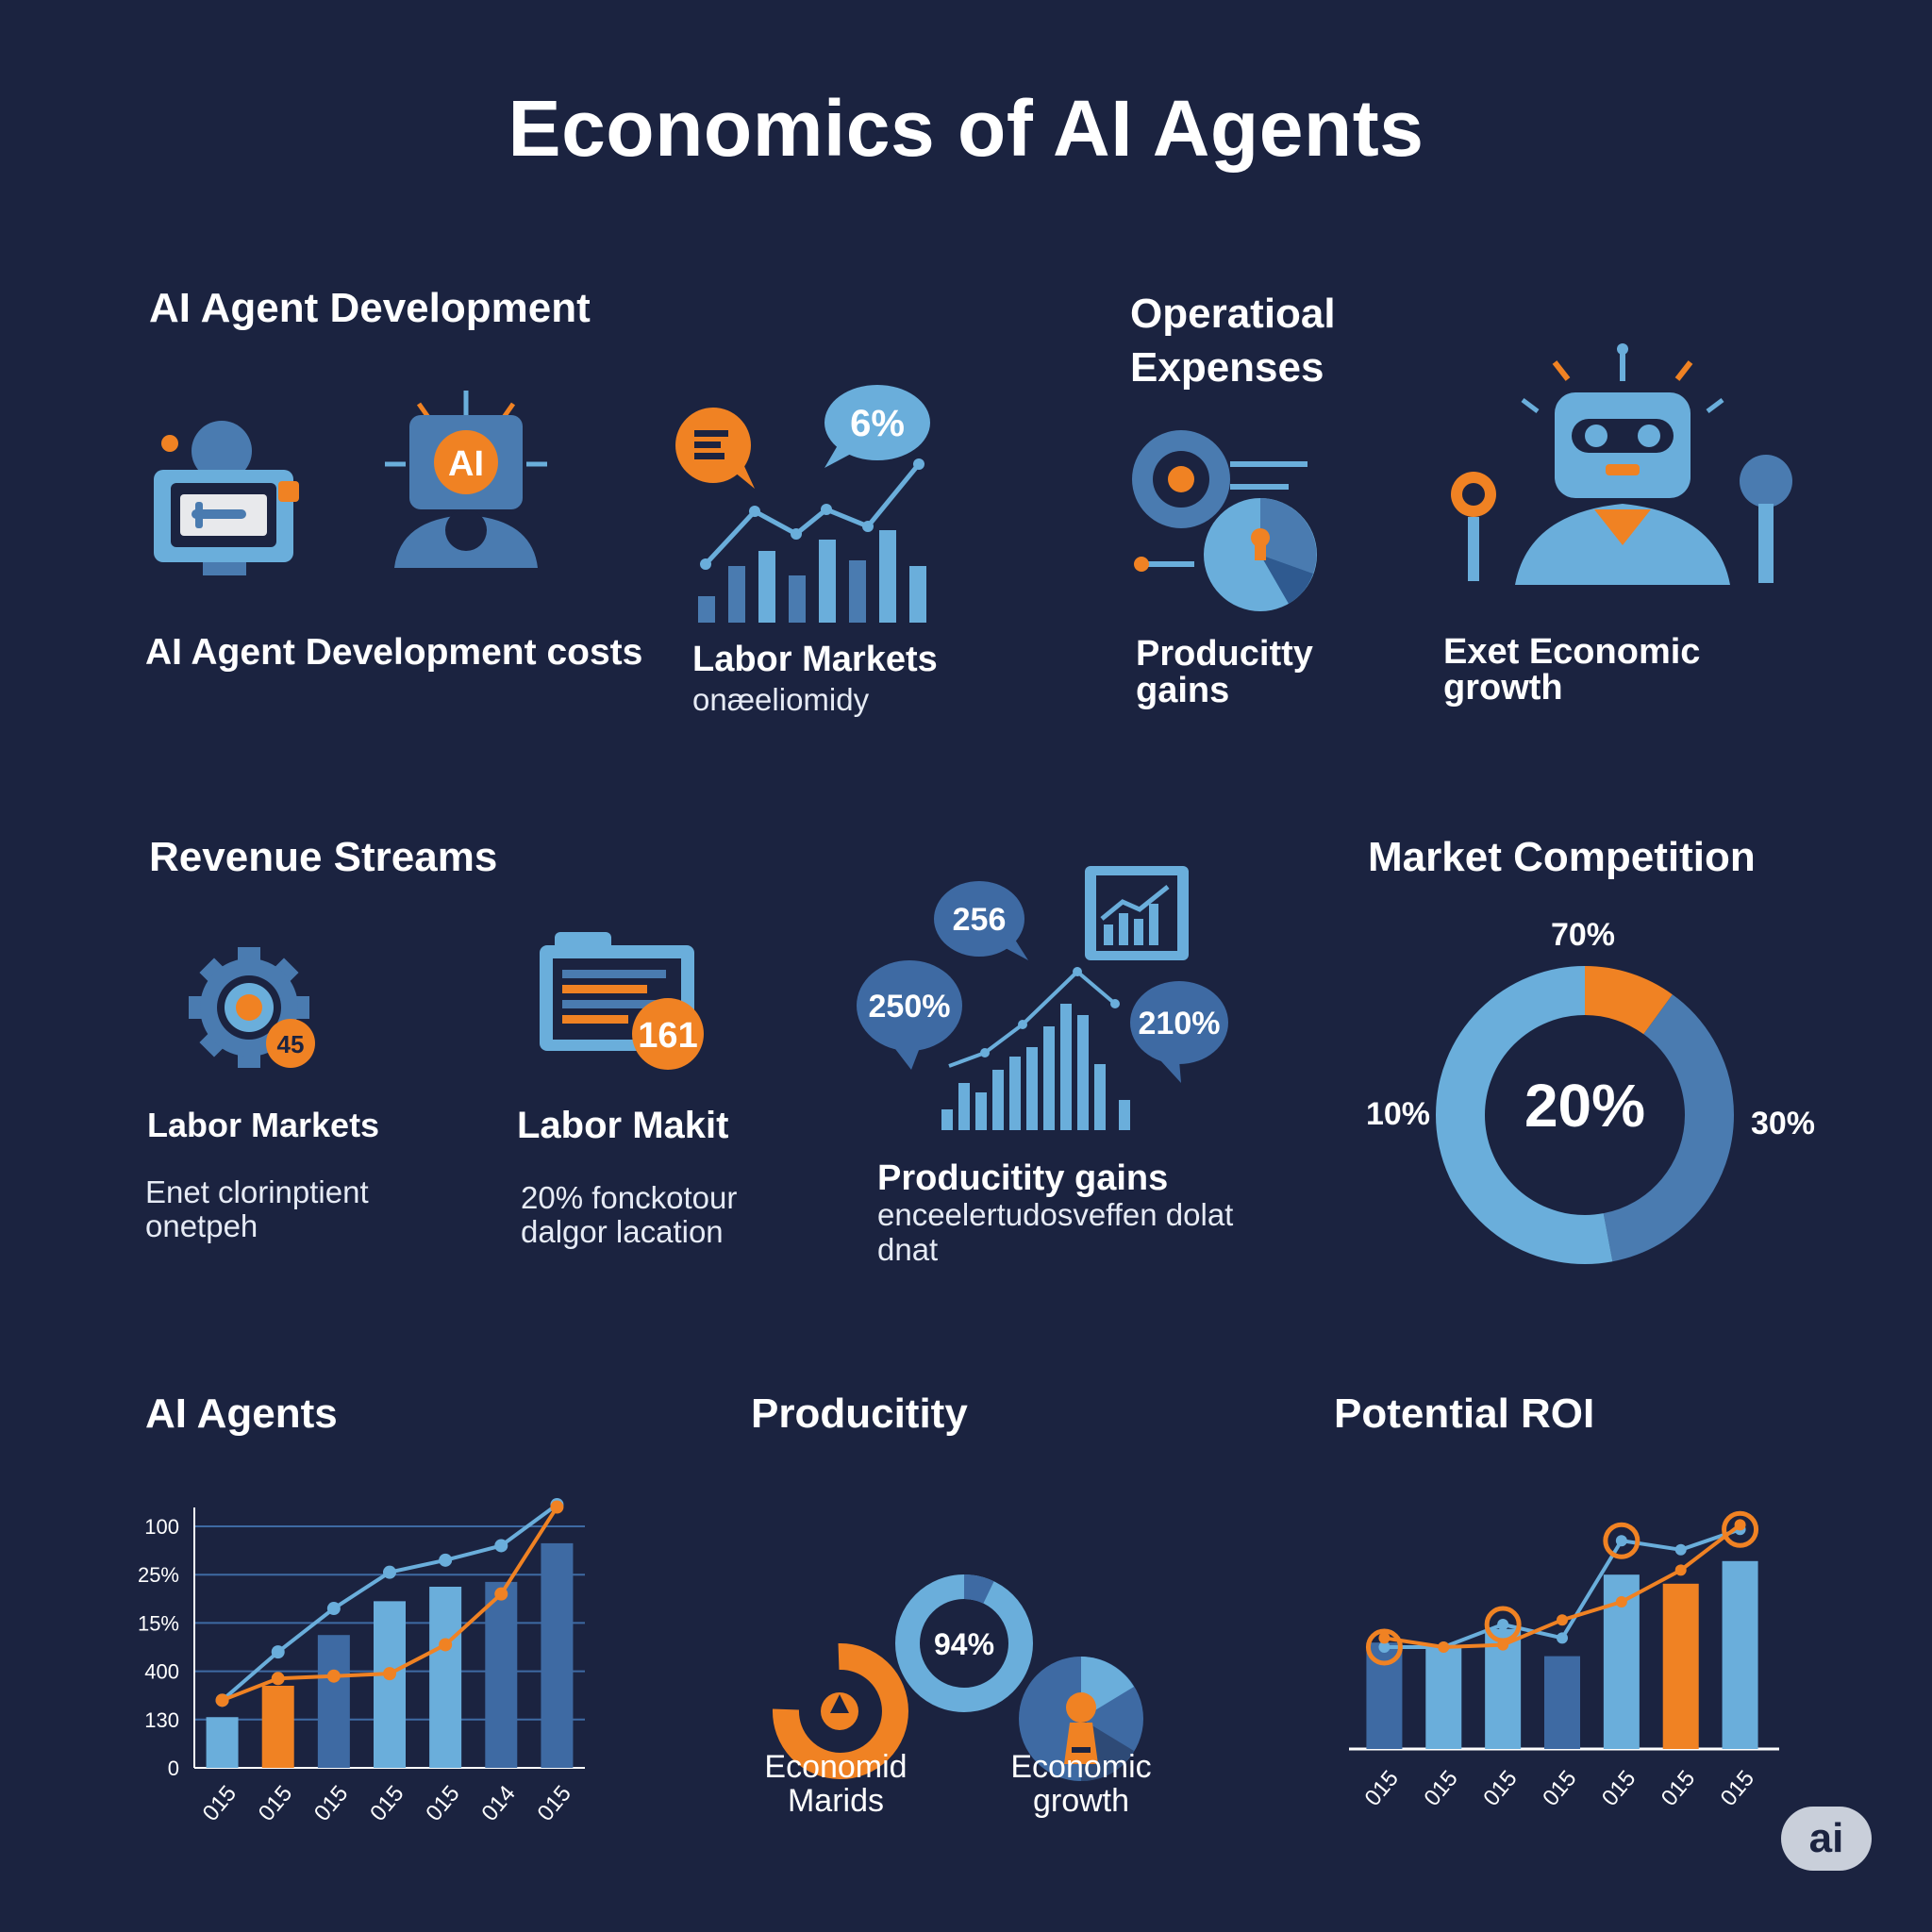  Describe the element at coordinates (980, 920) in the screenshot. I see `bubble-256: 256` at that location.